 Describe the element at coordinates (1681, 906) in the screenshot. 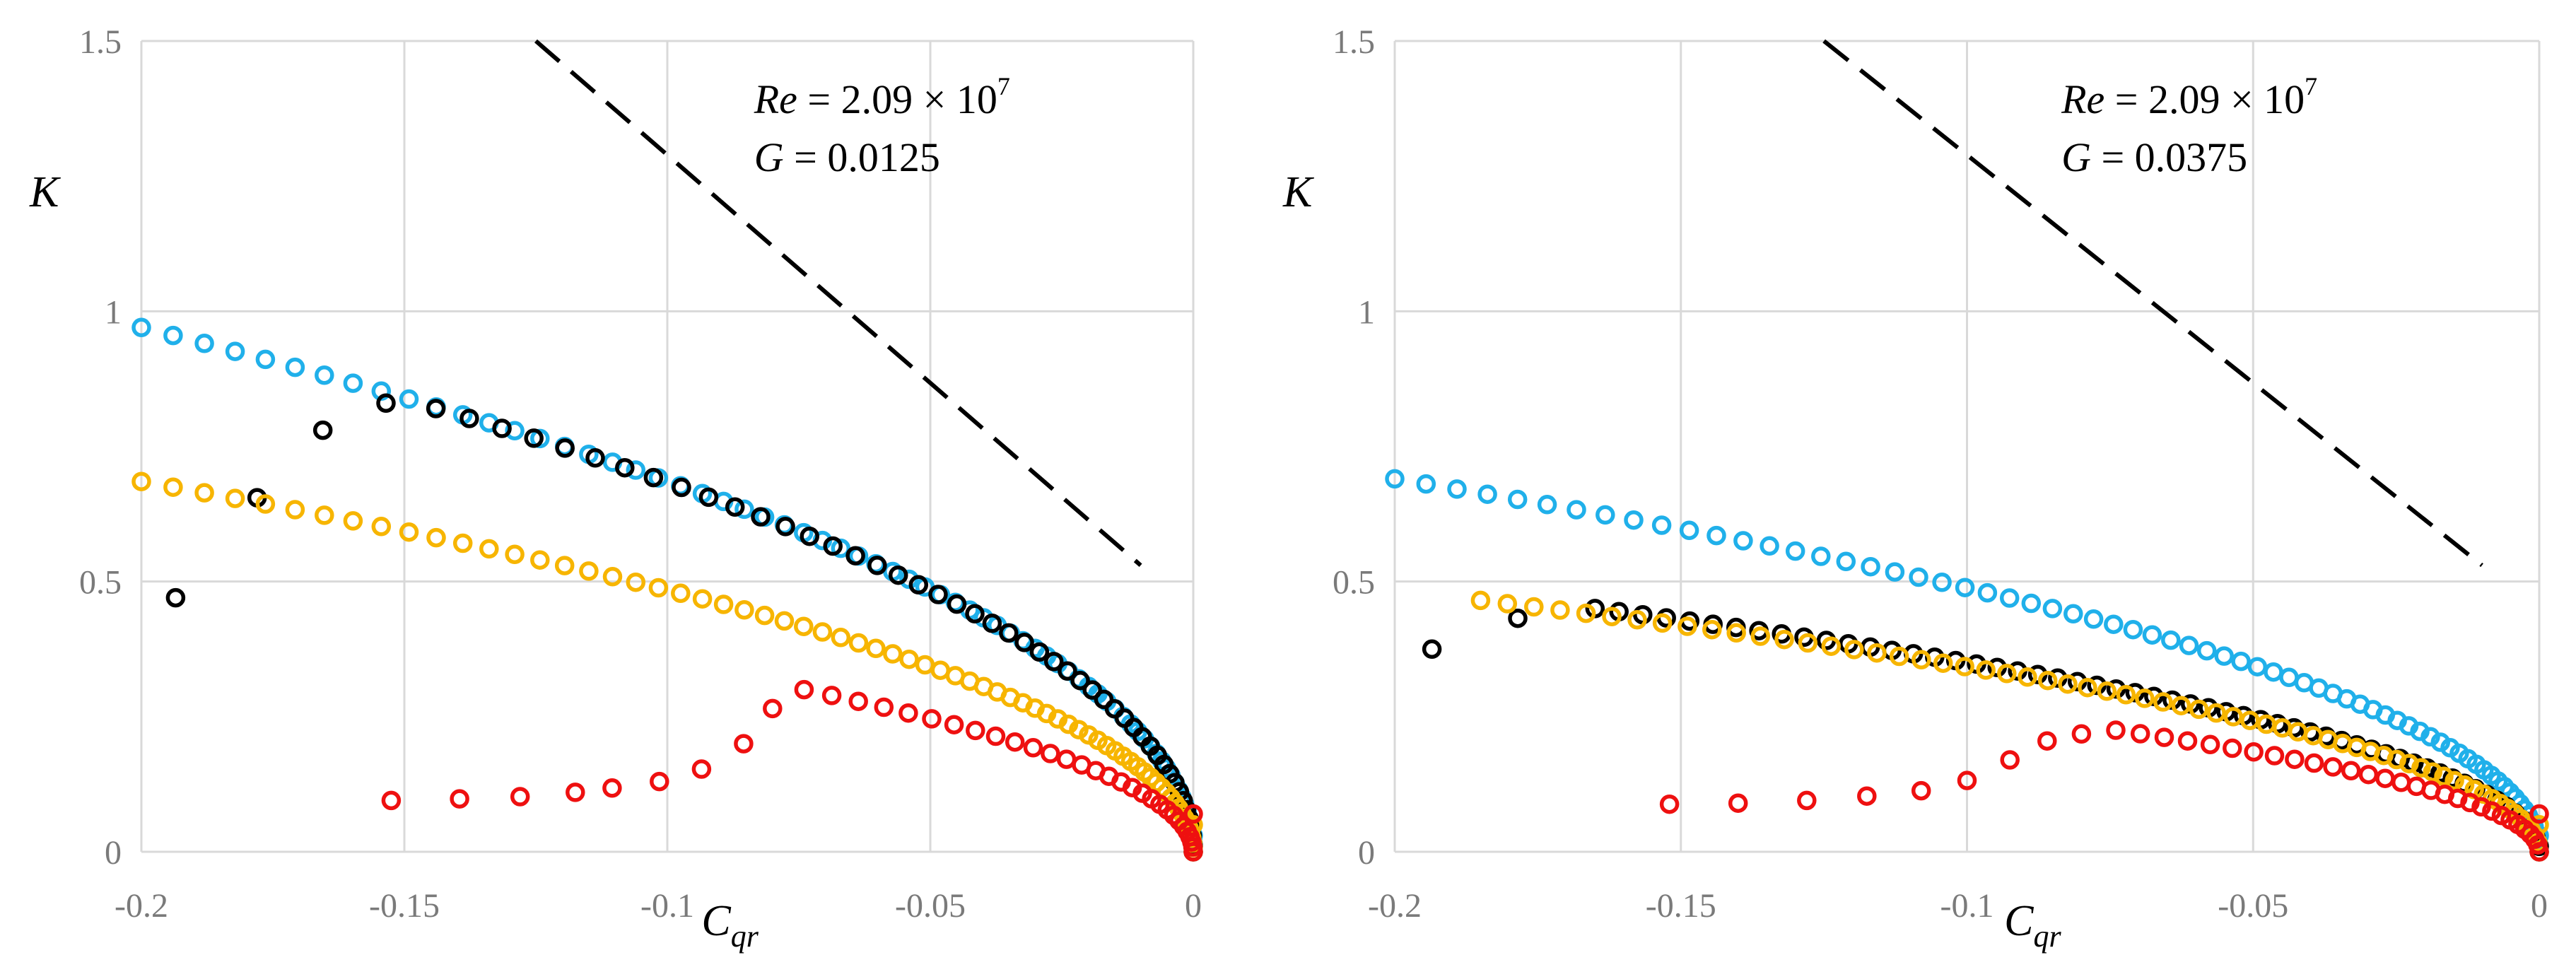

I see `x-tick-label: -0.15` at that location.